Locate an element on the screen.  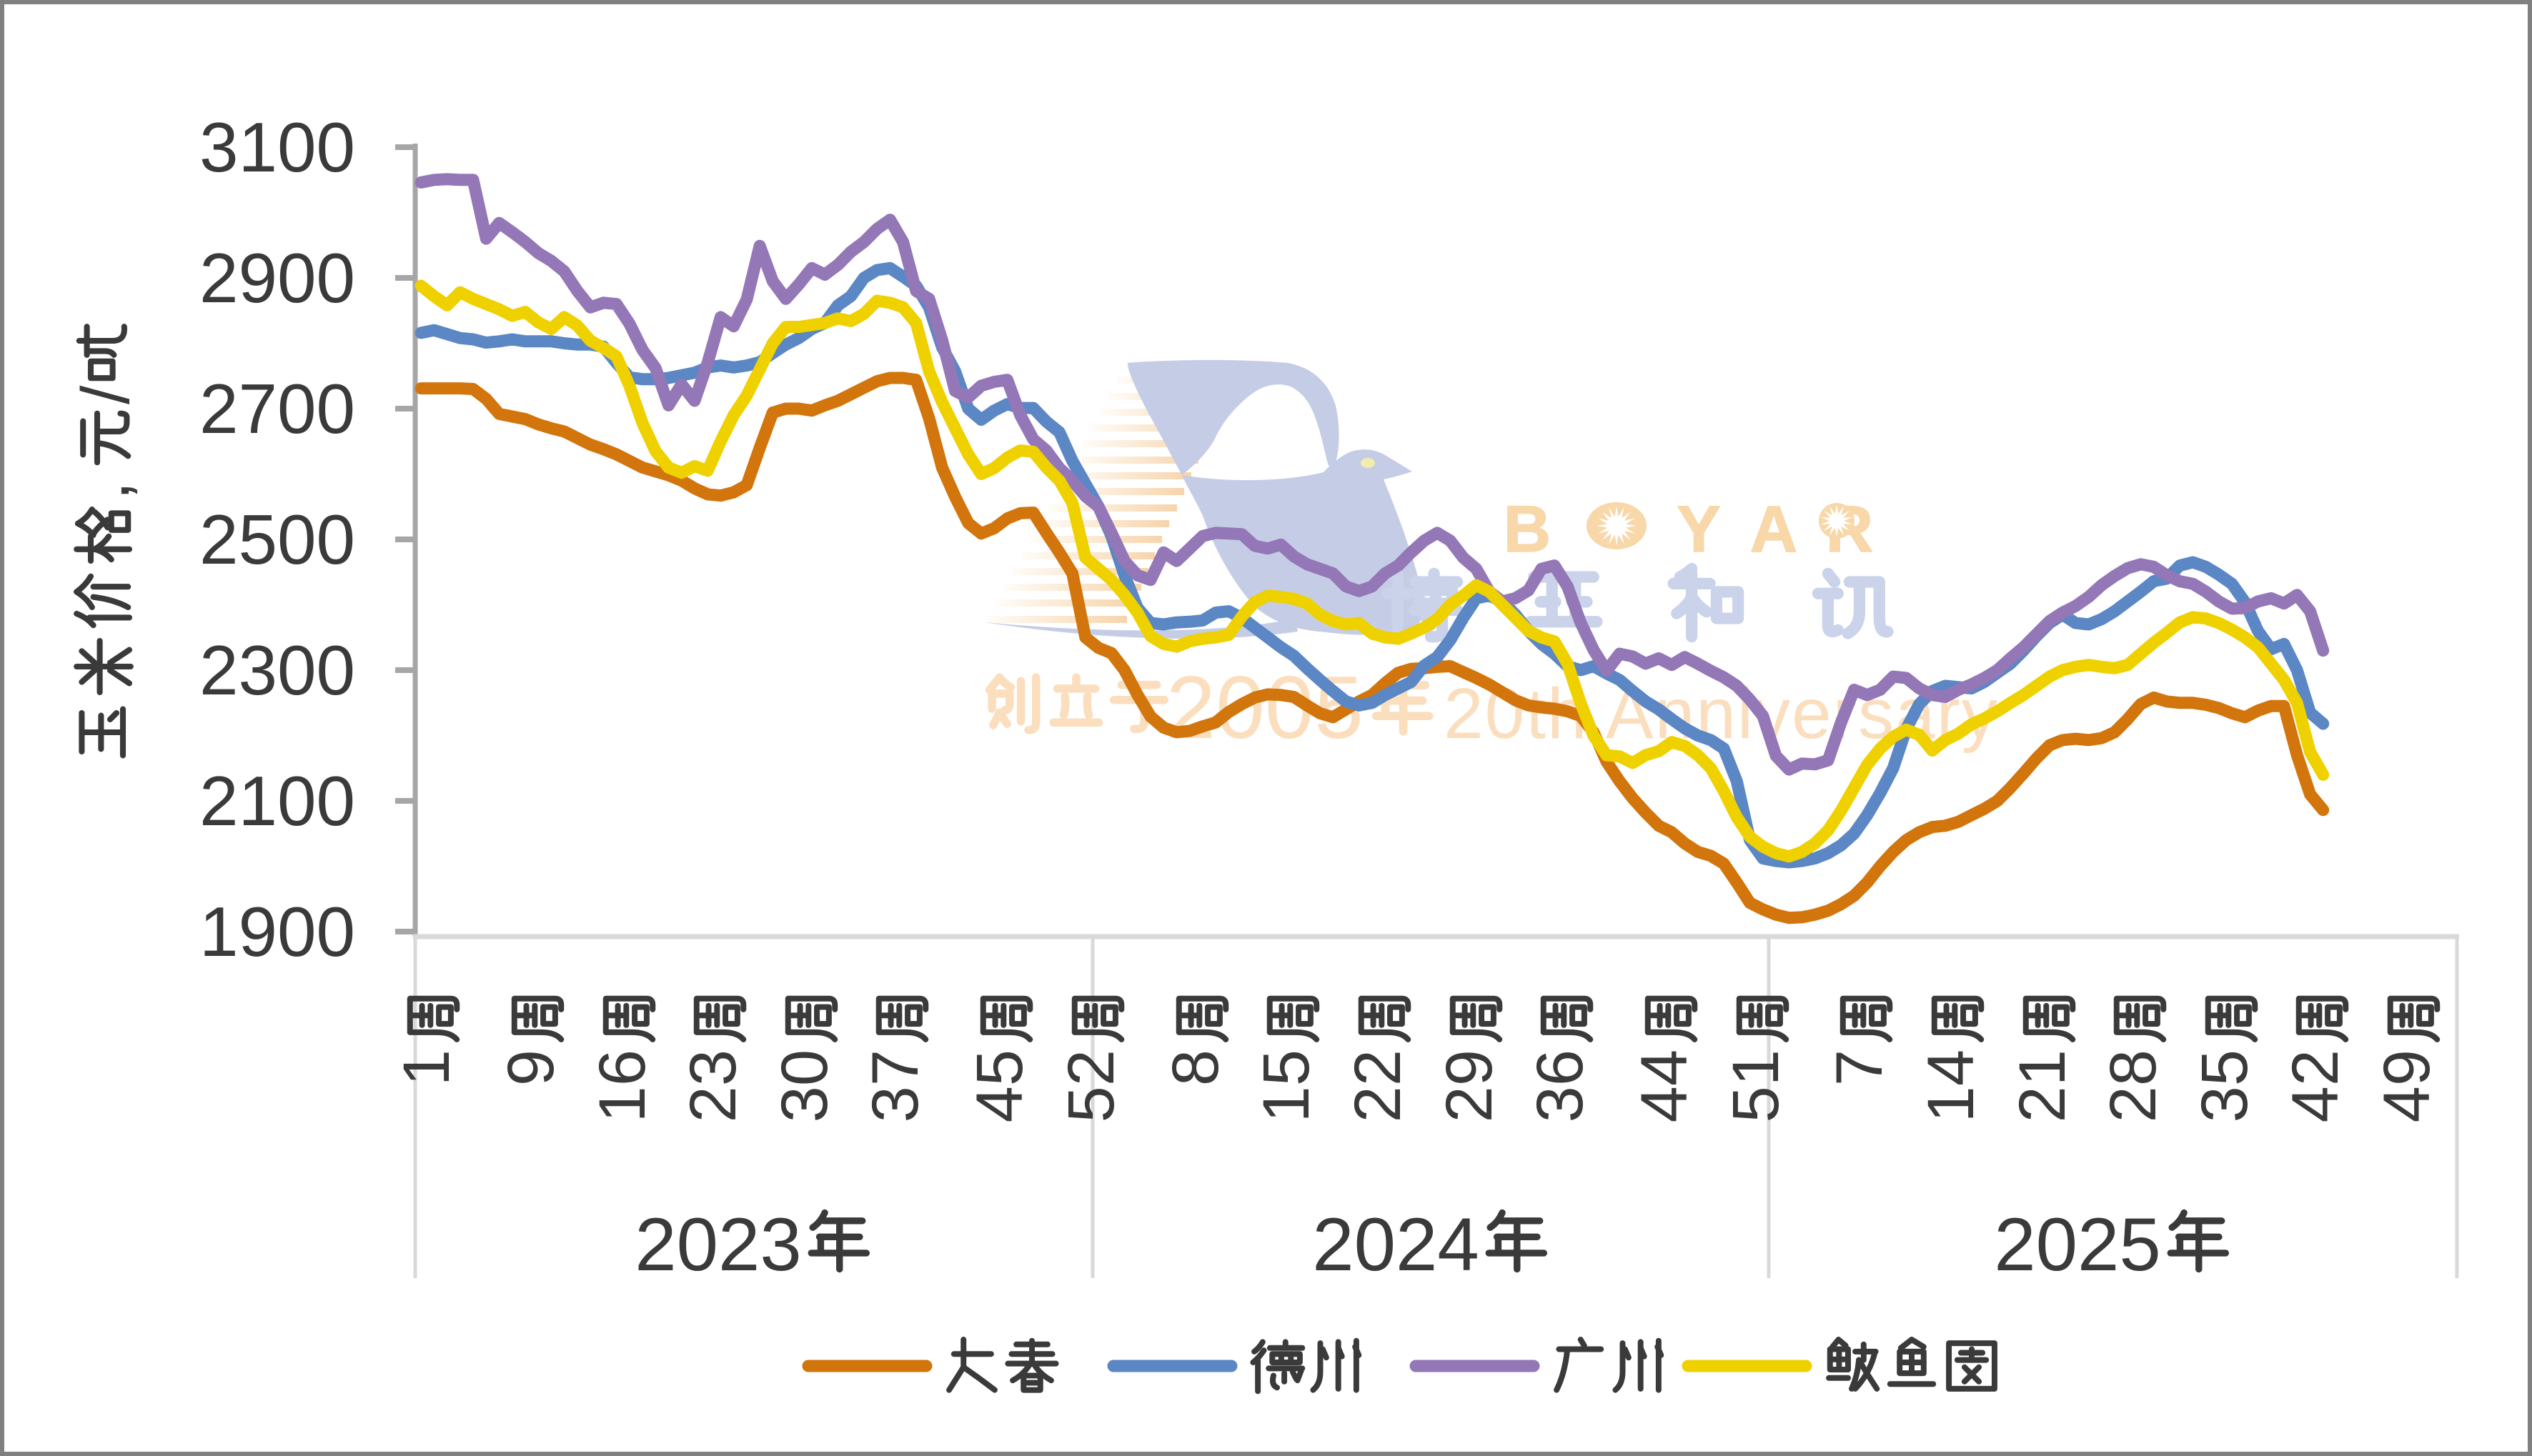
svg-text: 28 is located at coordinates (2133, 1085).